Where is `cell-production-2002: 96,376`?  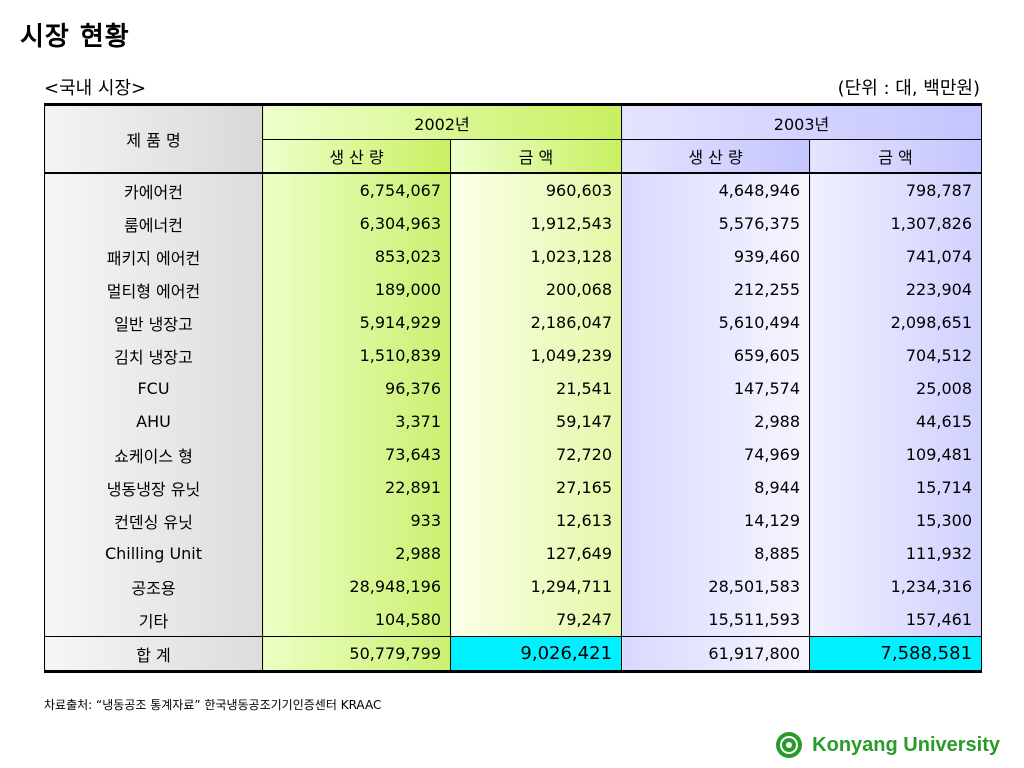 cell-production-2002: 96,376 is located at coordinates (356, 388).